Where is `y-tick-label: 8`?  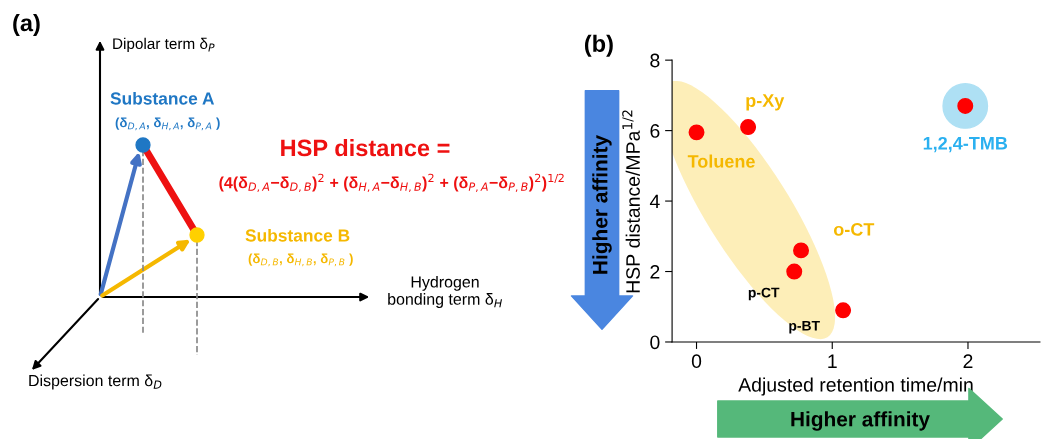 y-tick-label: 8 is located at coordinates (655, 60).